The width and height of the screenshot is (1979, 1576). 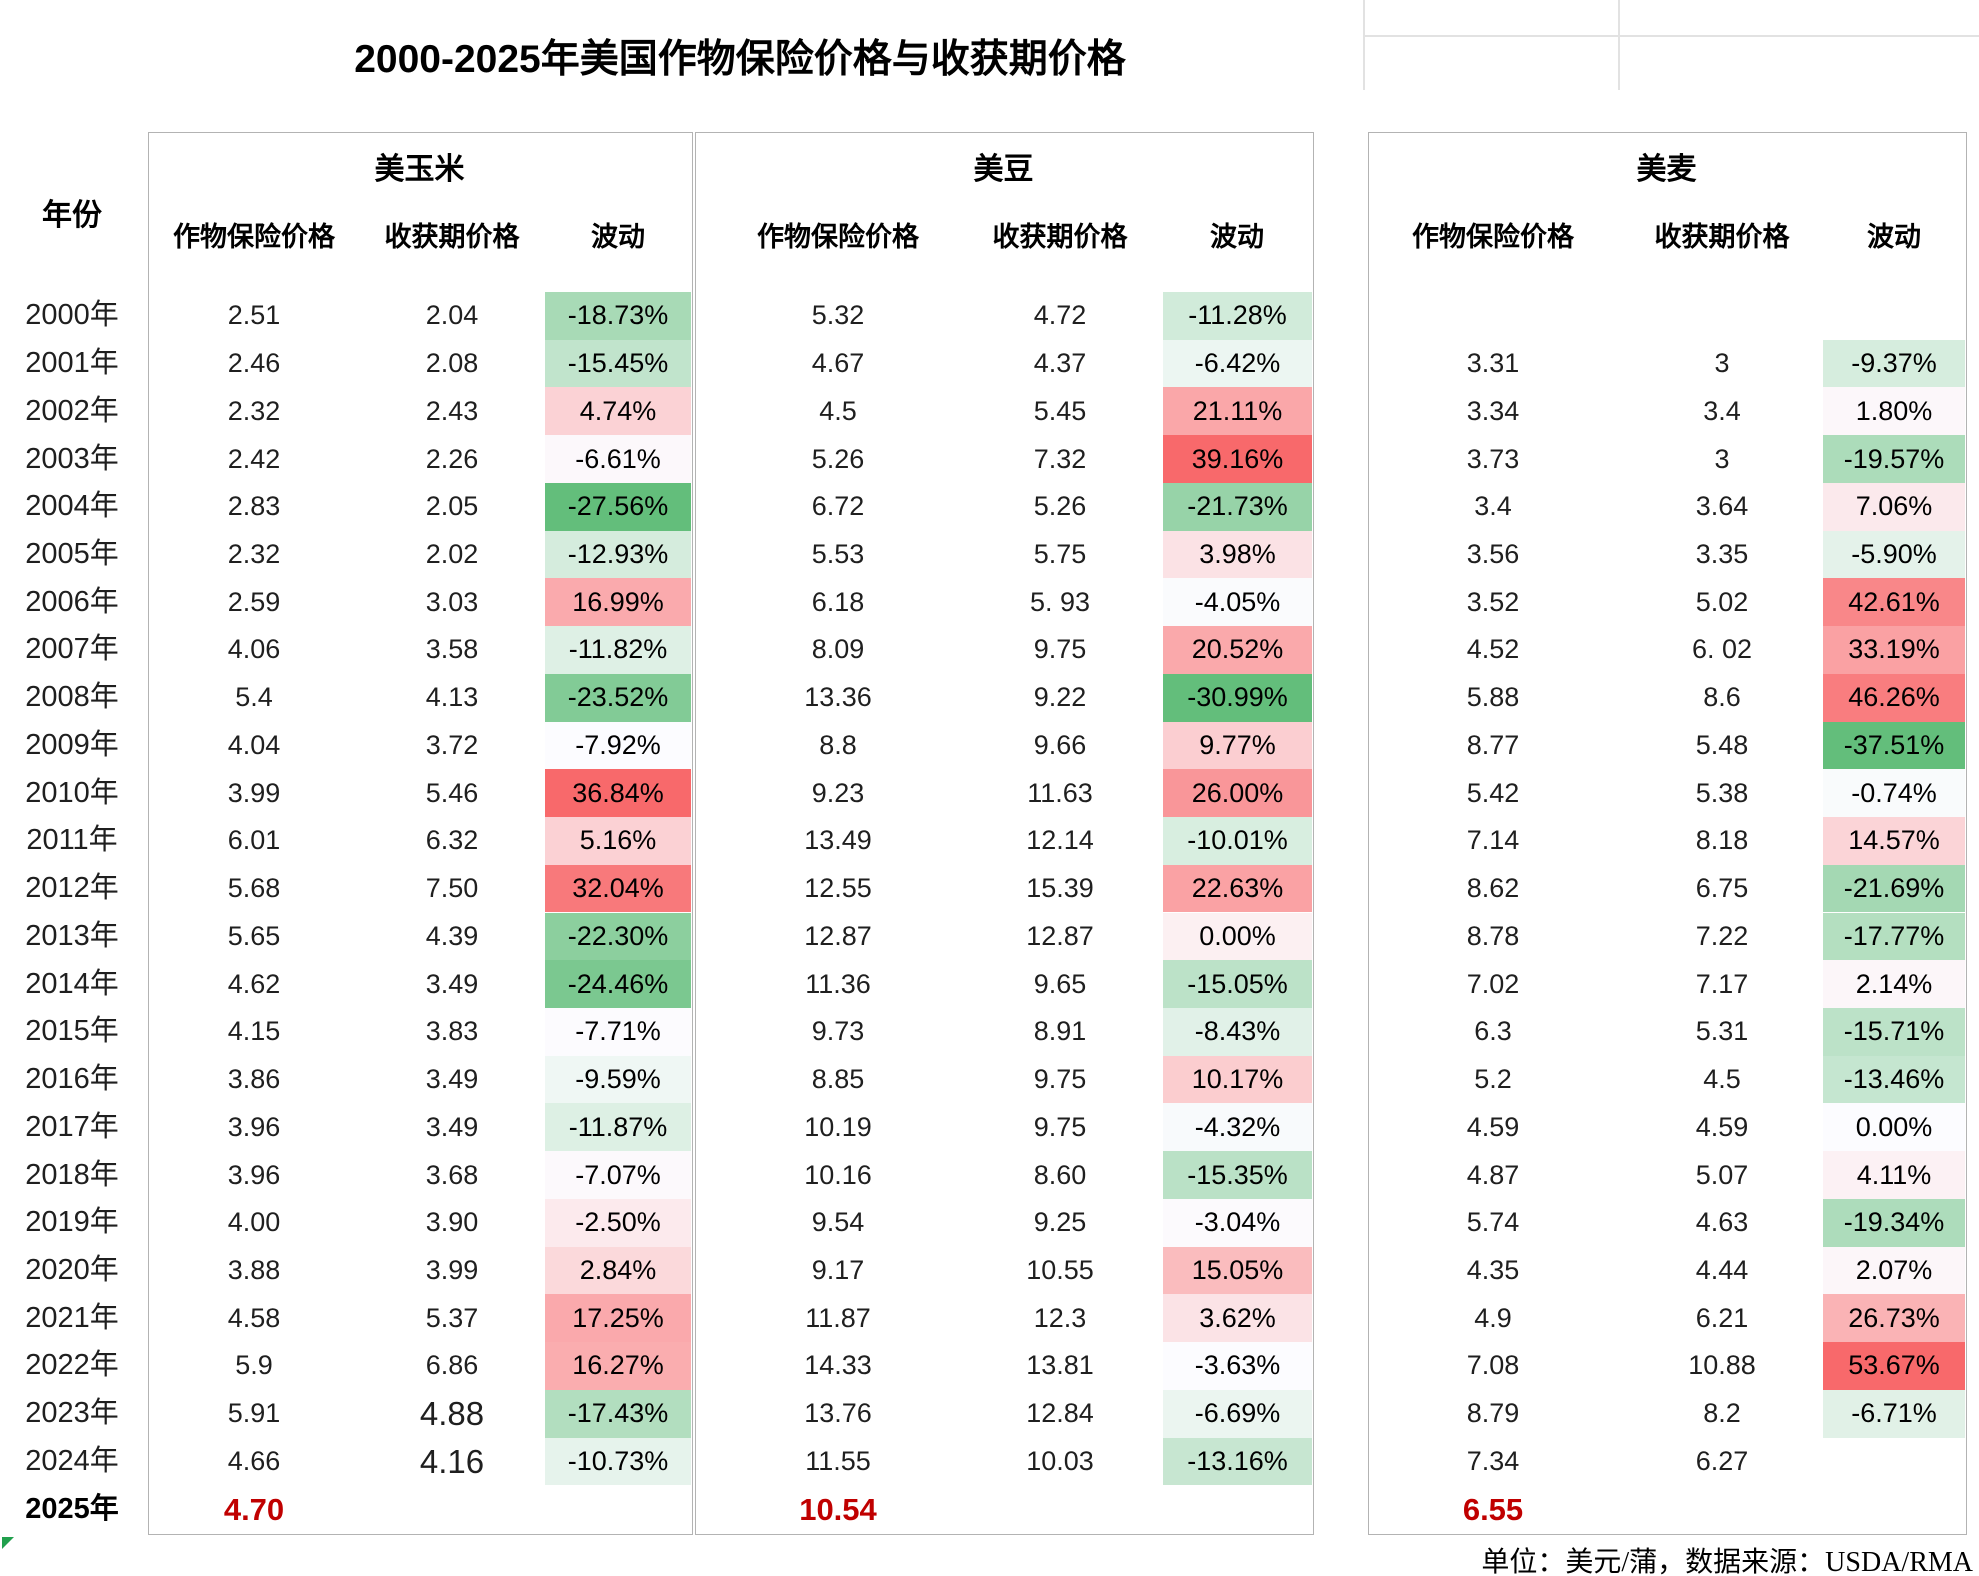 I want to click on column-header-insurance: 作物保险价格, so click(x=1493, y=236).